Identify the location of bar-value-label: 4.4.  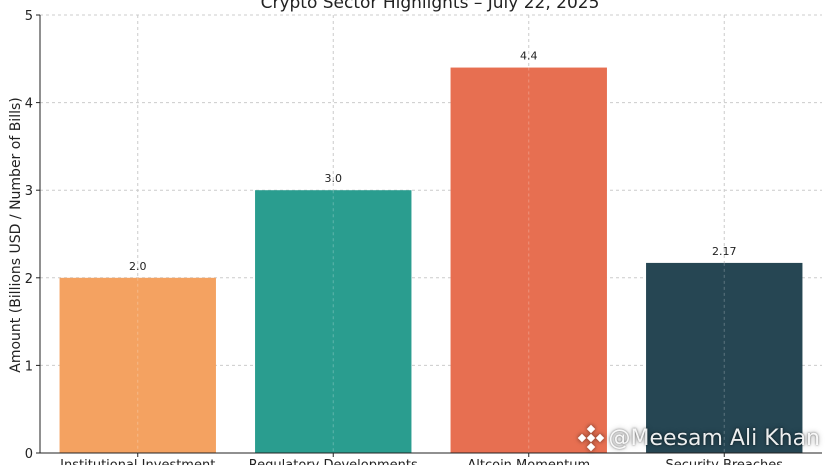
(529, 56).